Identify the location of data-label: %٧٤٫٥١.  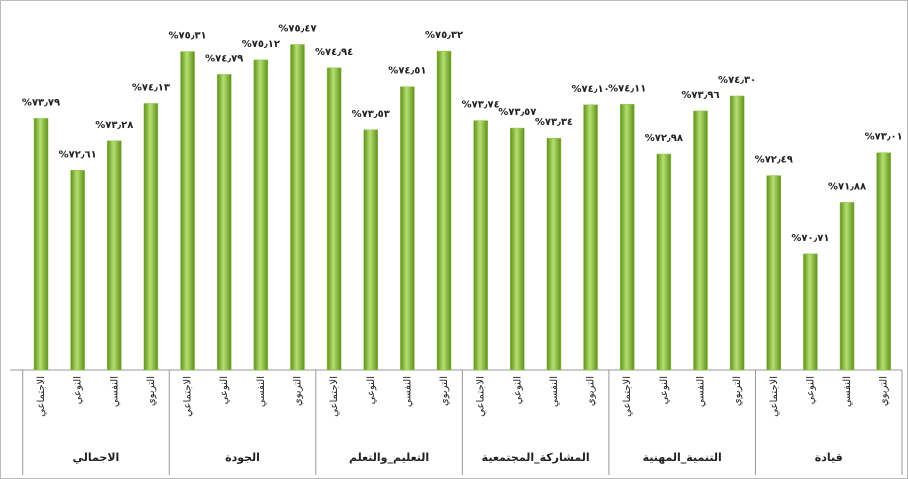
(407, 71).